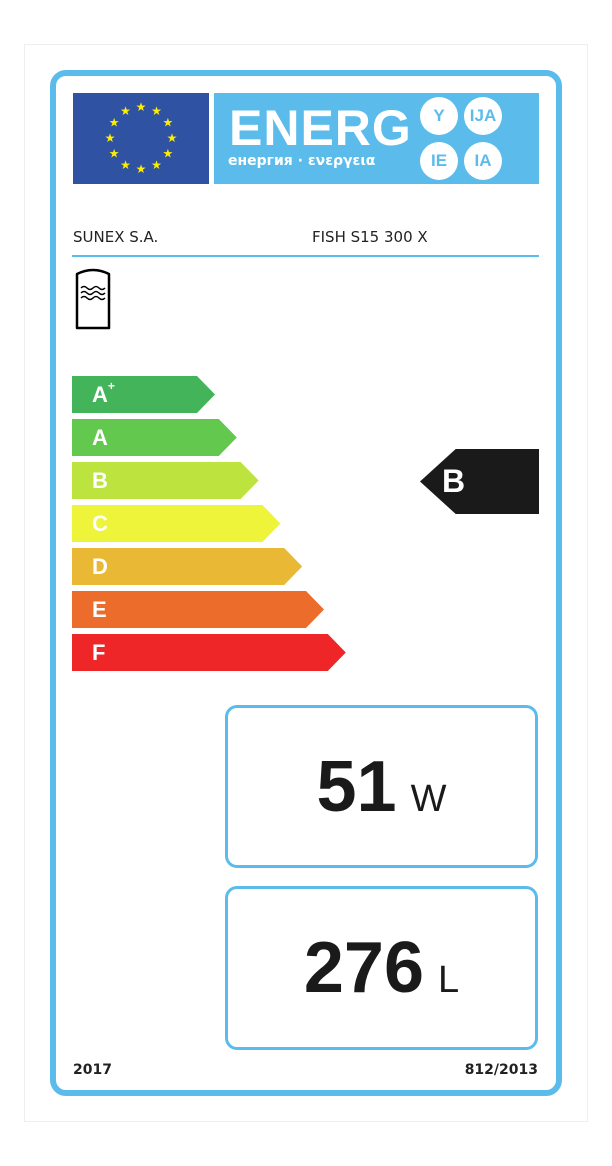  I want to click on energy-class-label: B, so click(100, 480).